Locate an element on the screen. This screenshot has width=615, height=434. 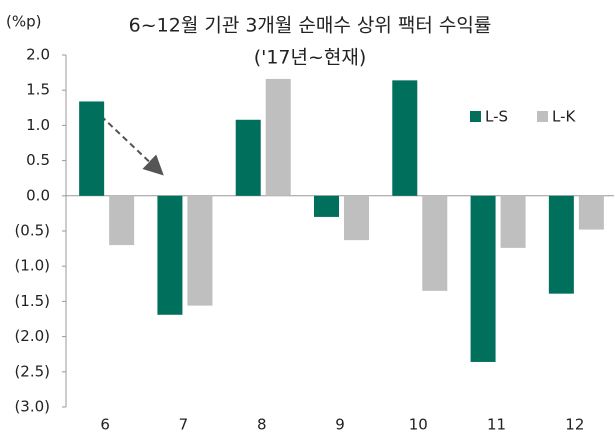
y-axis-label: (%p) is located at coordinates (23, 22).